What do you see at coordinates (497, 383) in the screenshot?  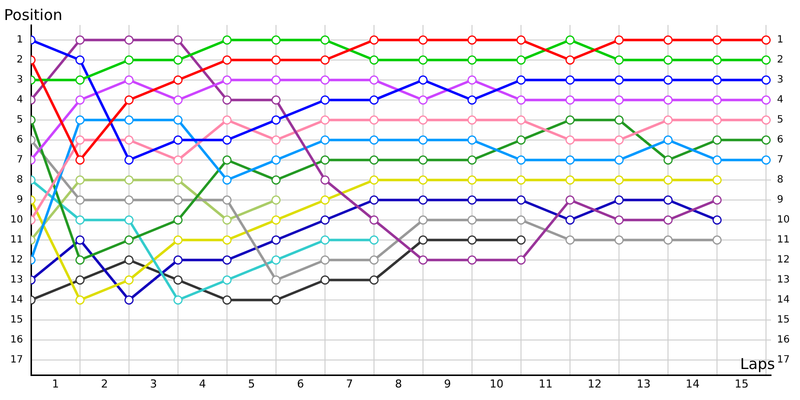 I see `x-tick-label: 10` at bounding box center [497, 383].